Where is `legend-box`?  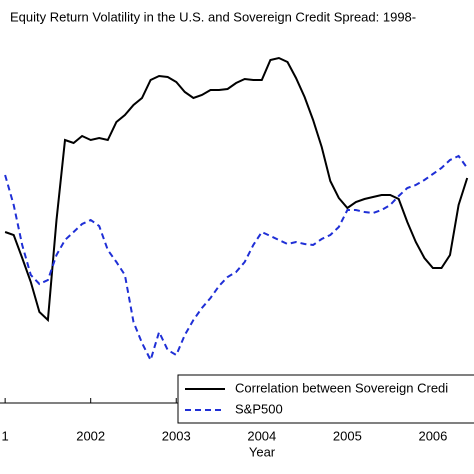 legend-box is located at coordinates (325, 399).